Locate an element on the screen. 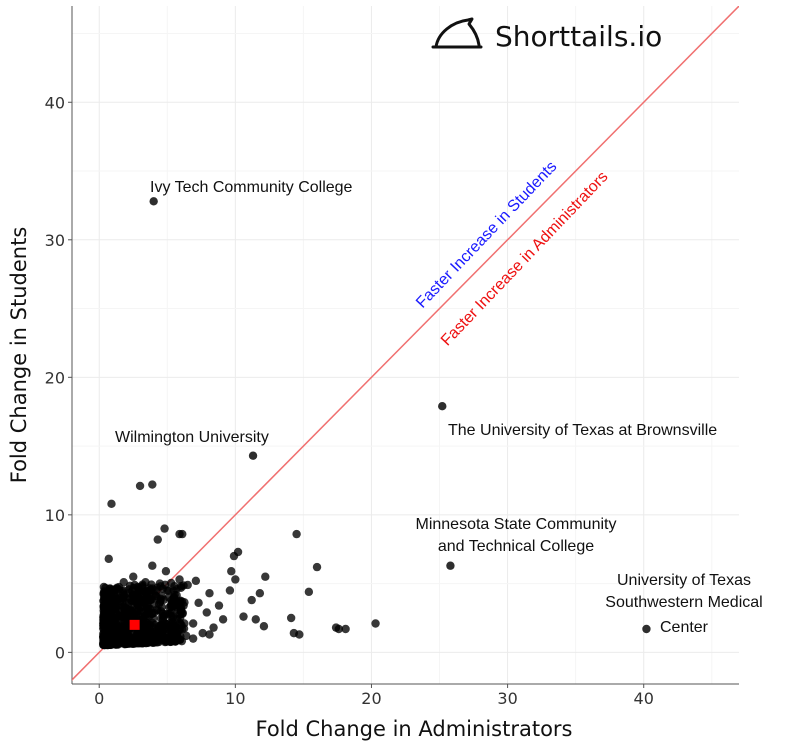  x-tick-label: 30 is located at coordinates (507, 698).